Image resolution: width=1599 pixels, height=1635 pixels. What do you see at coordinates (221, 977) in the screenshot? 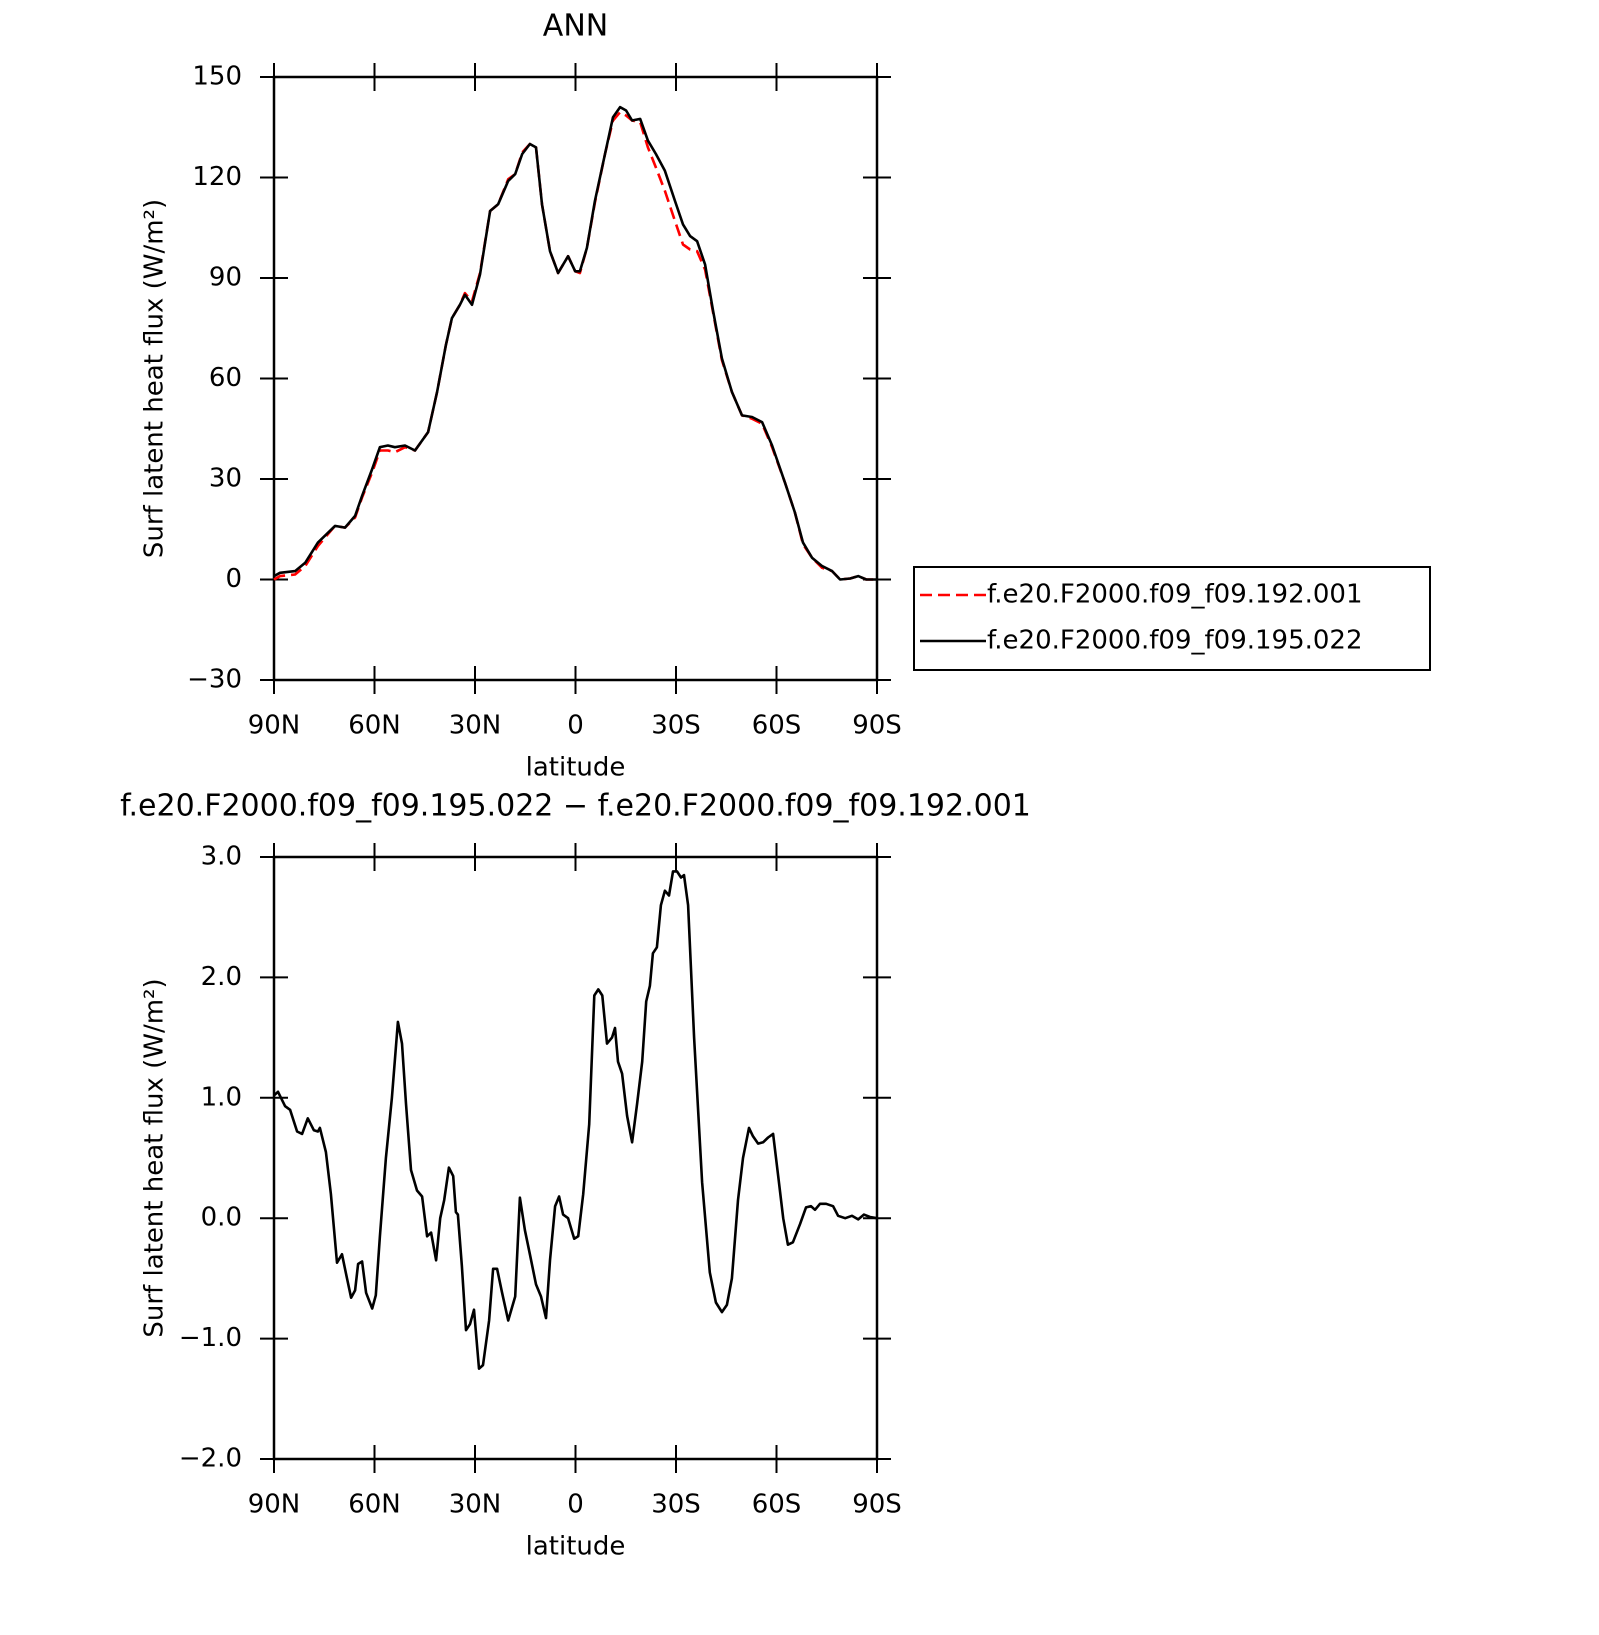
I see `y-tick-label: 2.0` at bounding box center [221, 977].